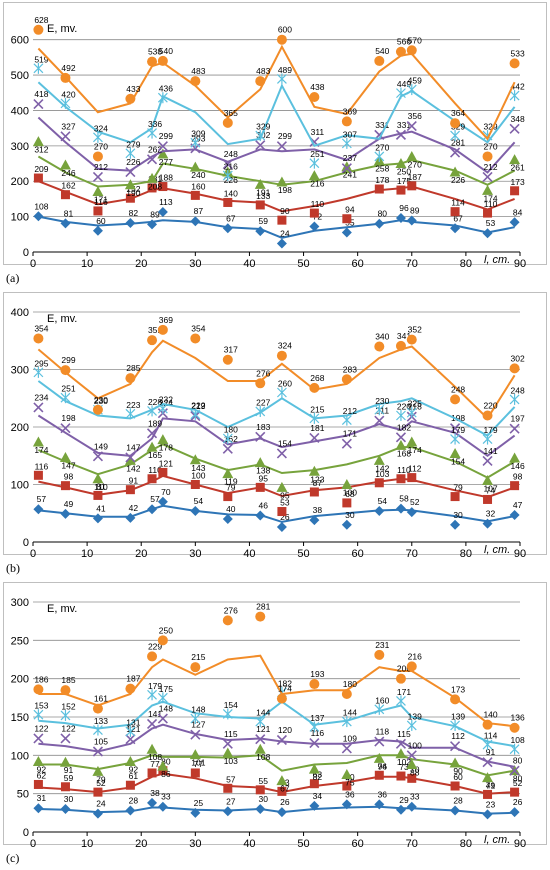  I want to click on series-3-data-label: 102, so click(404, 762).